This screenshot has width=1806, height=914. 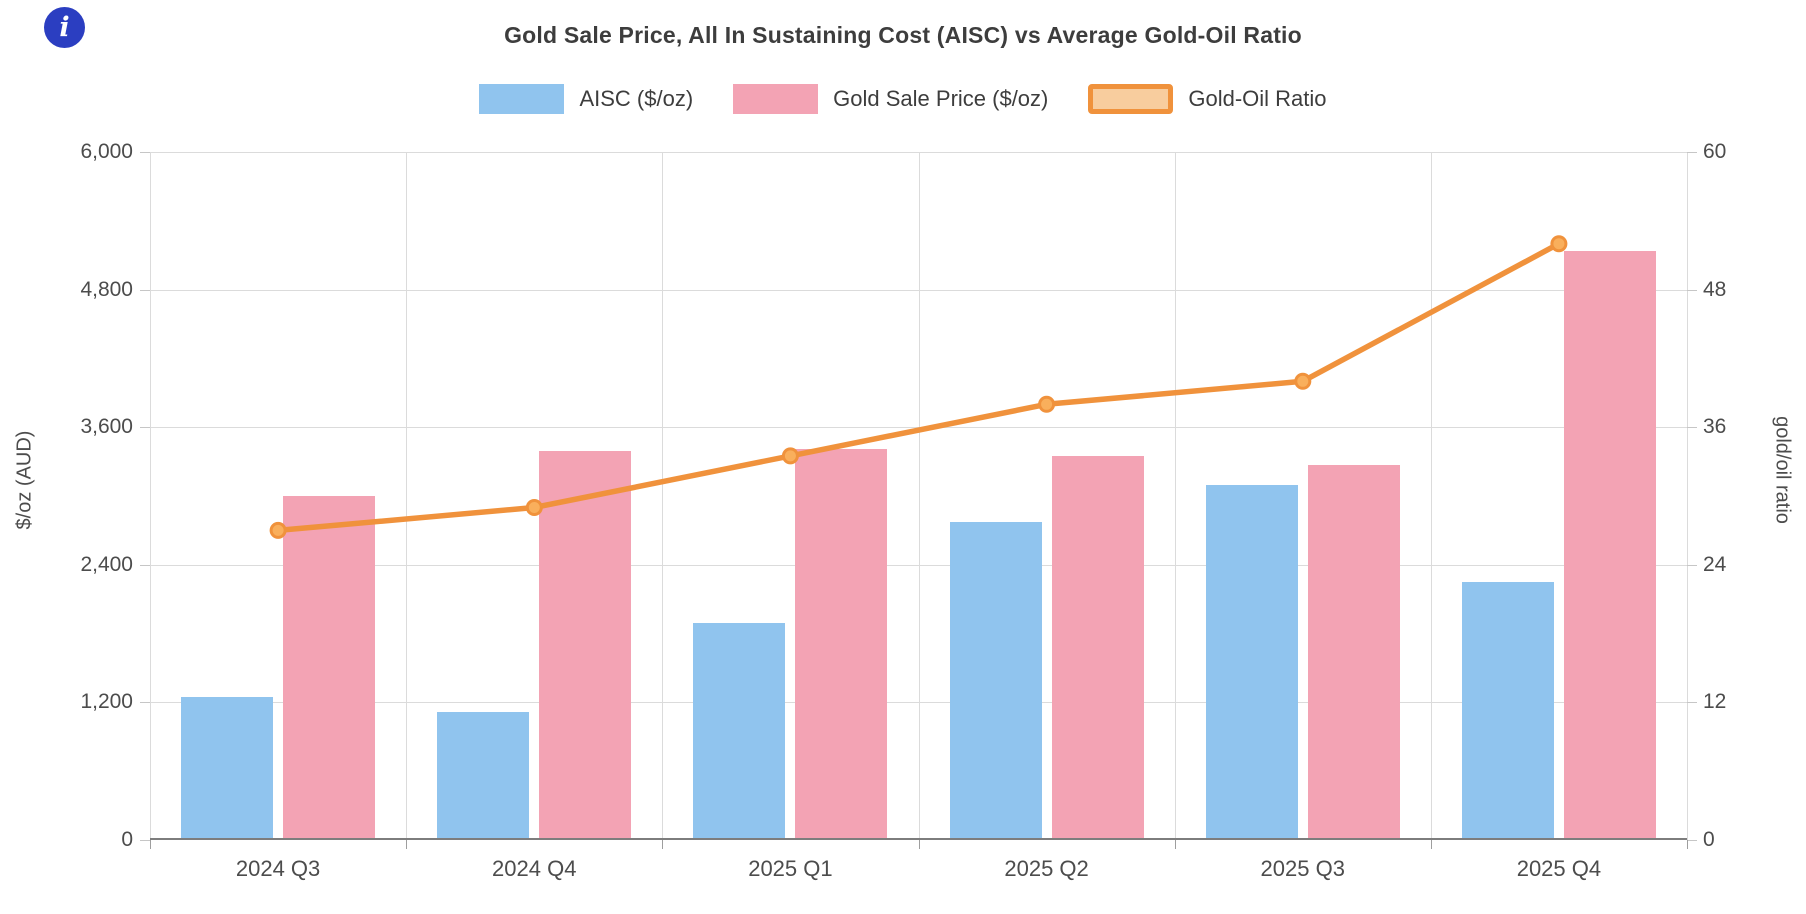 I want to click on aisc-bar-2024-q4, so click(x=483, y=776).